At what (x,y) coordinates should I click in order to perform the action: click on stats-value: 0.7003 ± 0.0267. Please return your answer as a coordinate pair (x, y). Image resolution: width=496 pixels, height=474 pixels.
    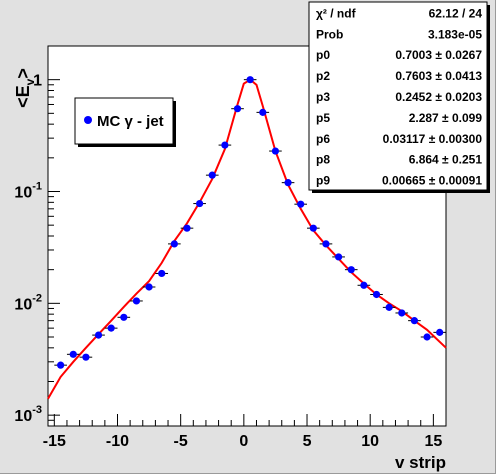
    Looking at the image, I should click on (438, 55).